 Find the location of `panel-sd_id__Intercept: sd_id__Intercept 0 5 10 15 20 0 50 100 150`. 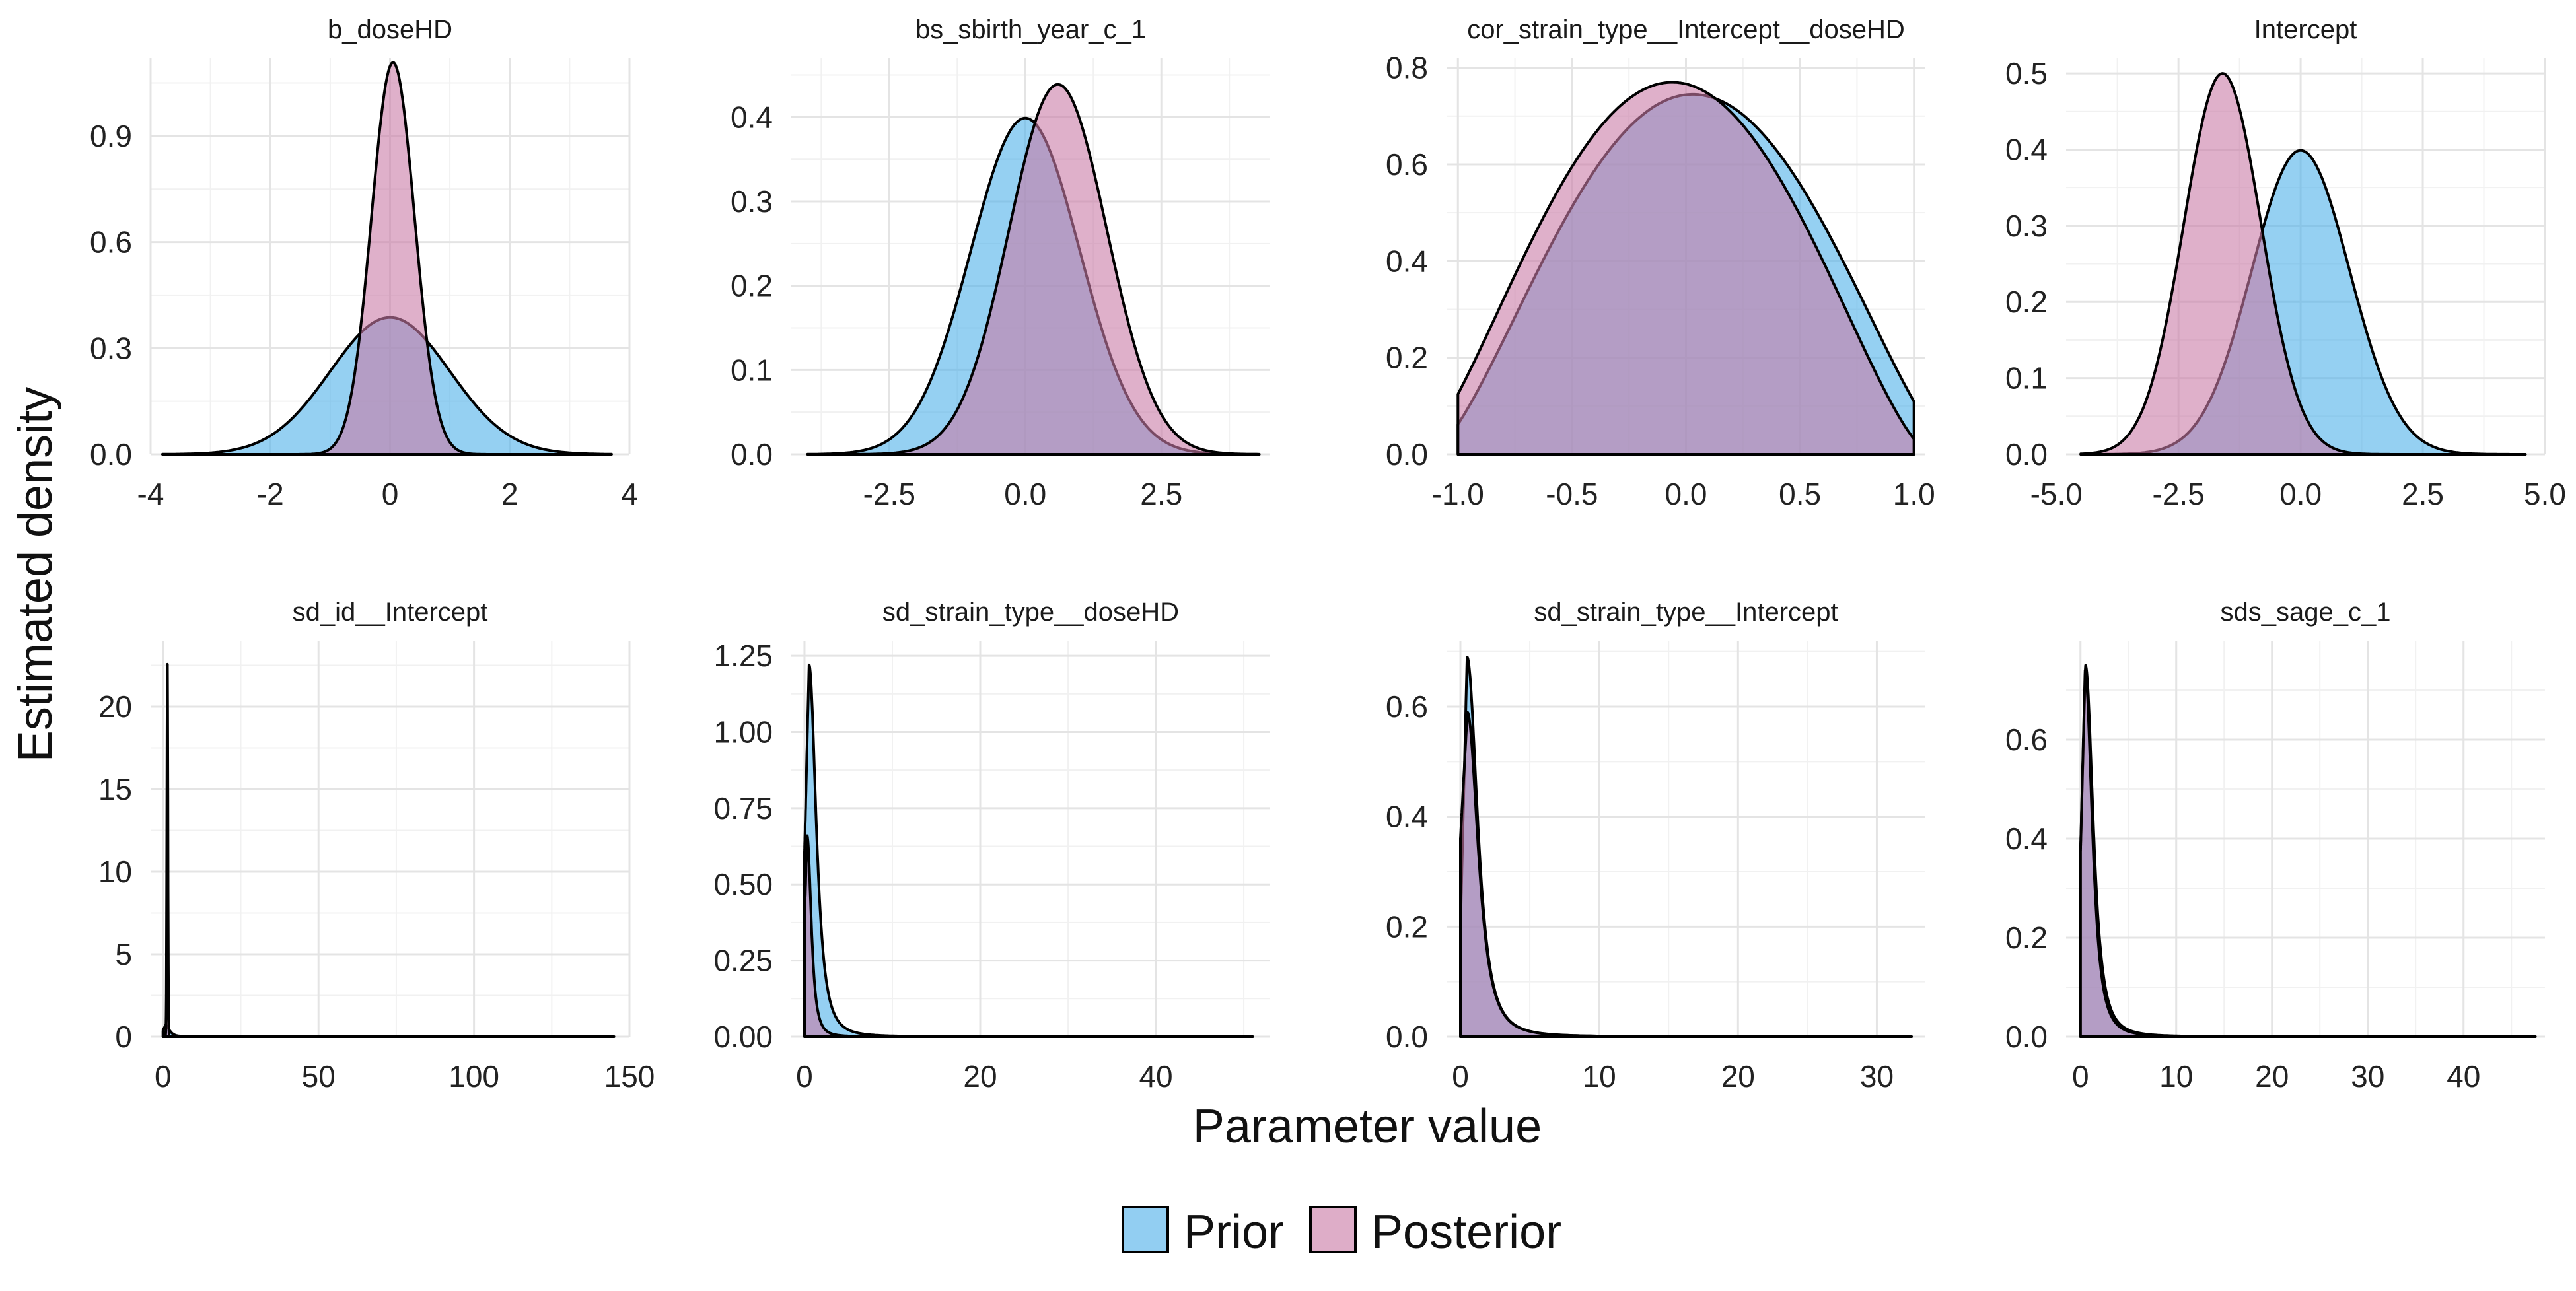

panel-sd_id__Intercept: sd_id__Intercept 0 5 10 15 20 0 50 100 150 is located at coordinates (377, 846).